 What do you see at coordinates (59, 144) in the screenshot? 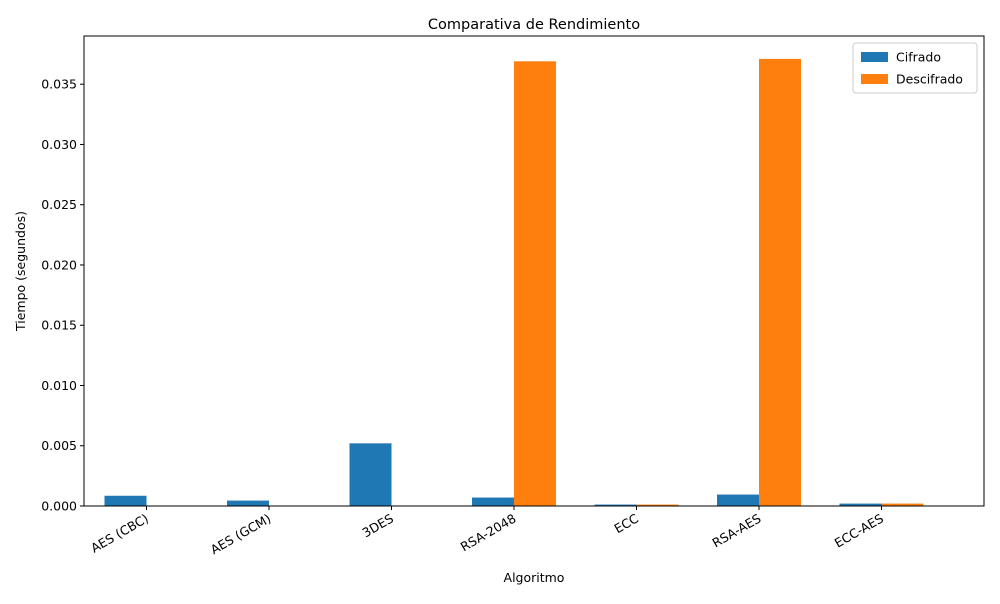
I see `y-tick-label: 0.030` at bounding box center [59, 144].